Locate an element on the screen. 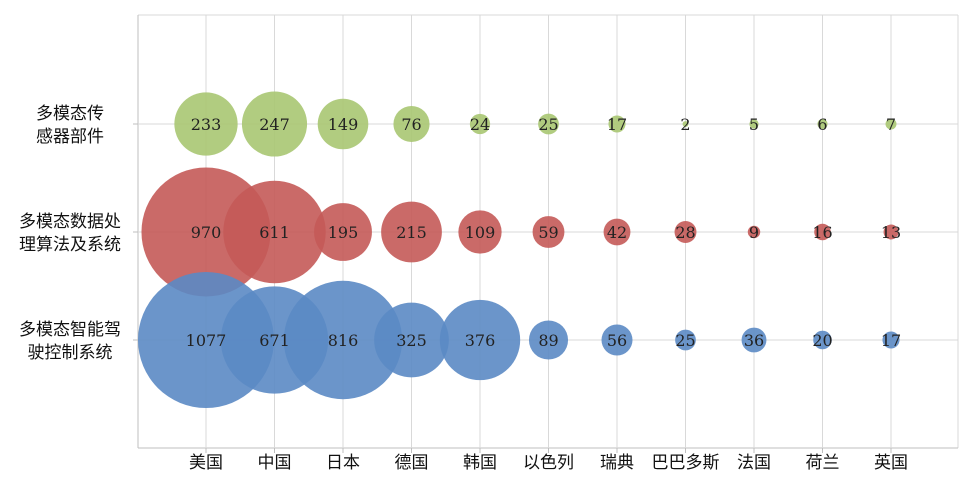 The height and width of the screenshot is (477, 973). y-tick-label-line: 多模态智能驾 is located at coordinates (70, 330).